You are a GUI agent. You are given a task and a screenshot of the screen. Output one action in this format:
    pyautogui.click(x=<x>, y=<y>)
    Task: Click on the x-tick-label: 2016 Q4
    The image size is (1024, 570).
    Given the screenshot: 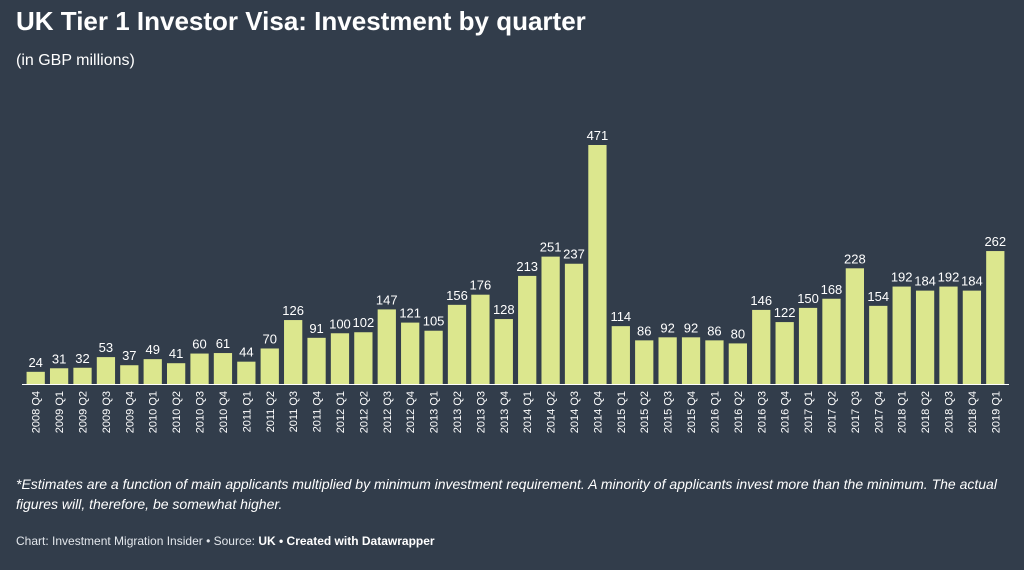 What is the action you would take?
    pyautogui.click(x=786, y=412)
    